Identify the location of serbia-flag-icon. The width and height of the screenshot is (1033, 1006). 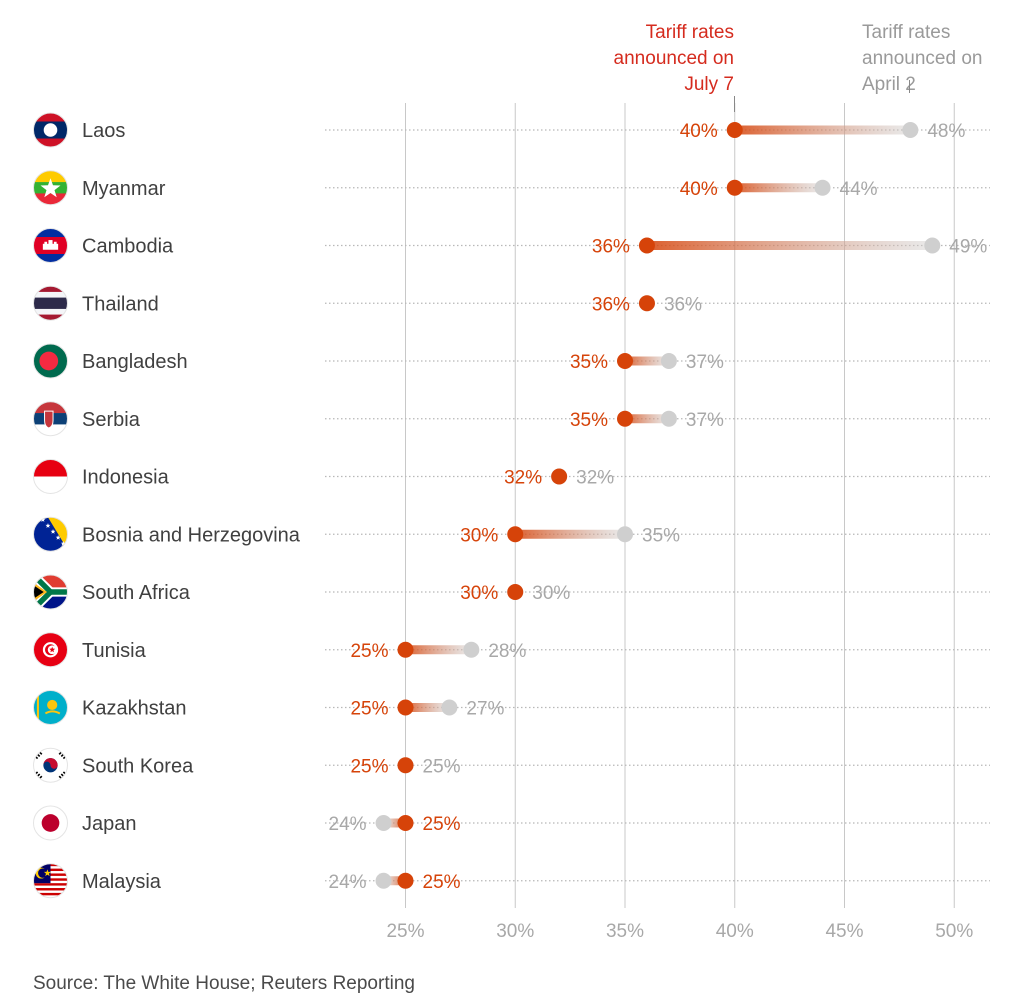
(50, 418).